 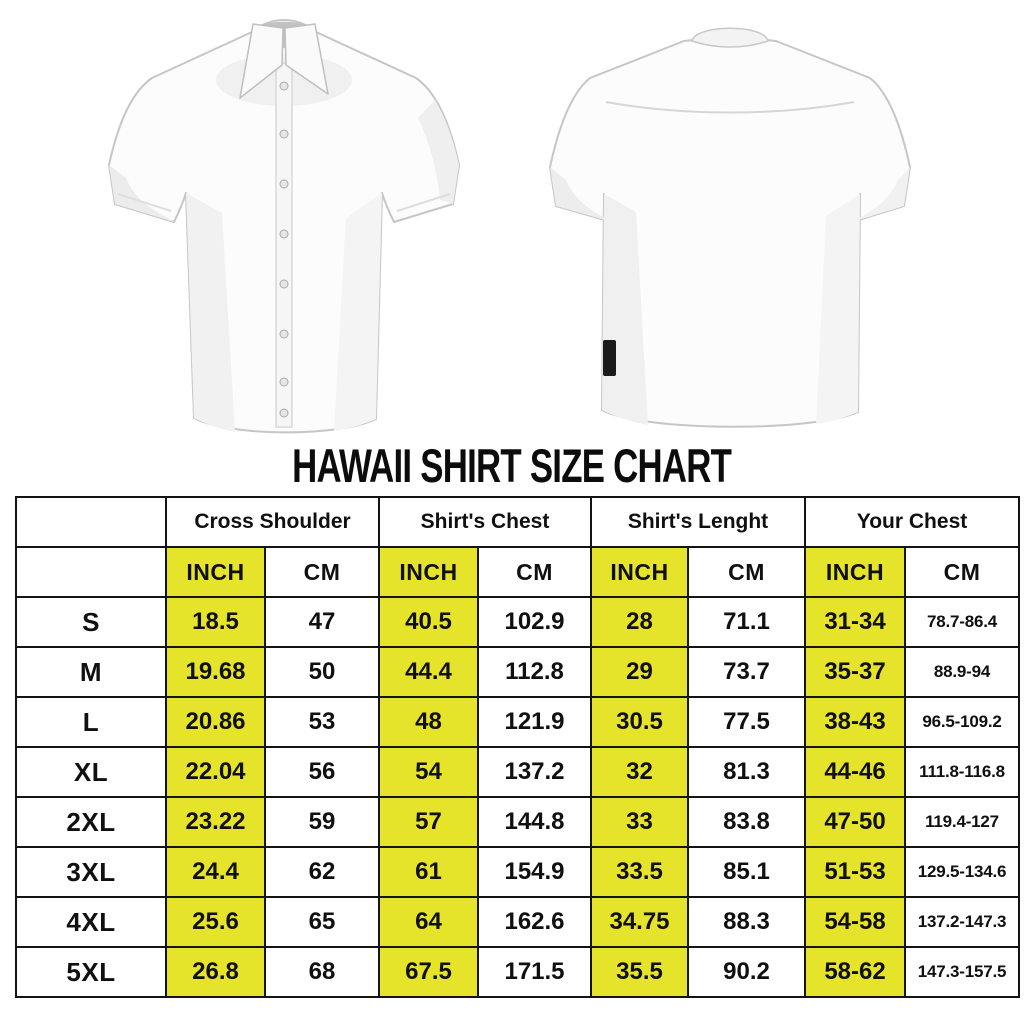 What do you see at coordinates (962, 872) in the screenshot?
I see `value-cell: 129.5-134.6` at bounding box center [962, 872].